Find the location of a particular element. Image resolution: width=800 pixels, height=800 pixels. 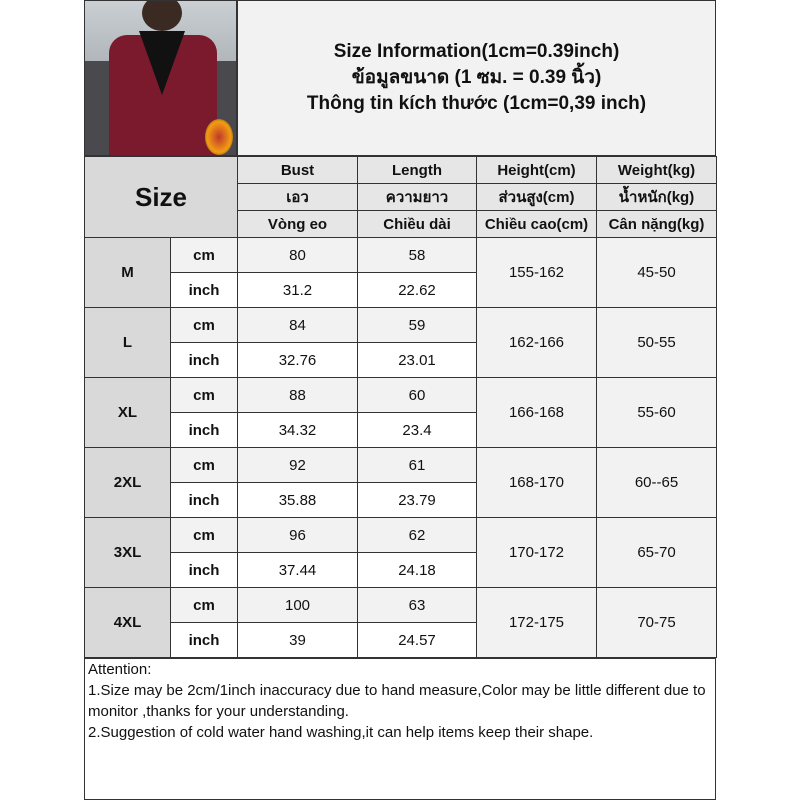

title-english: Size Information(1cm=0.39inch) is located at coordinates (476, 51).